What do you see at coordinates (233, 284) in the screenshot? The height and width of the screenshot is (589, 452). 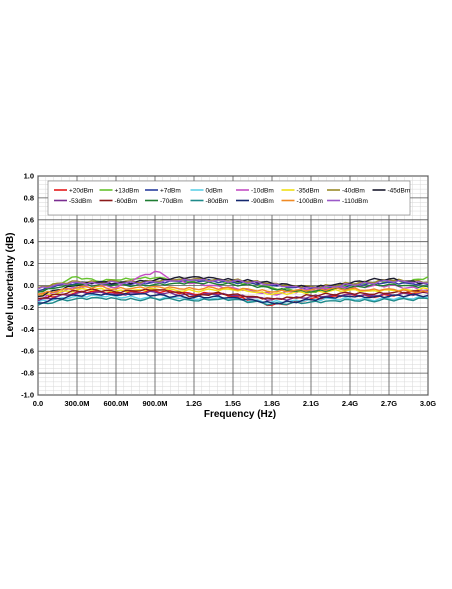 I see `series-line-110dbm` at bounding box center [233, 284].